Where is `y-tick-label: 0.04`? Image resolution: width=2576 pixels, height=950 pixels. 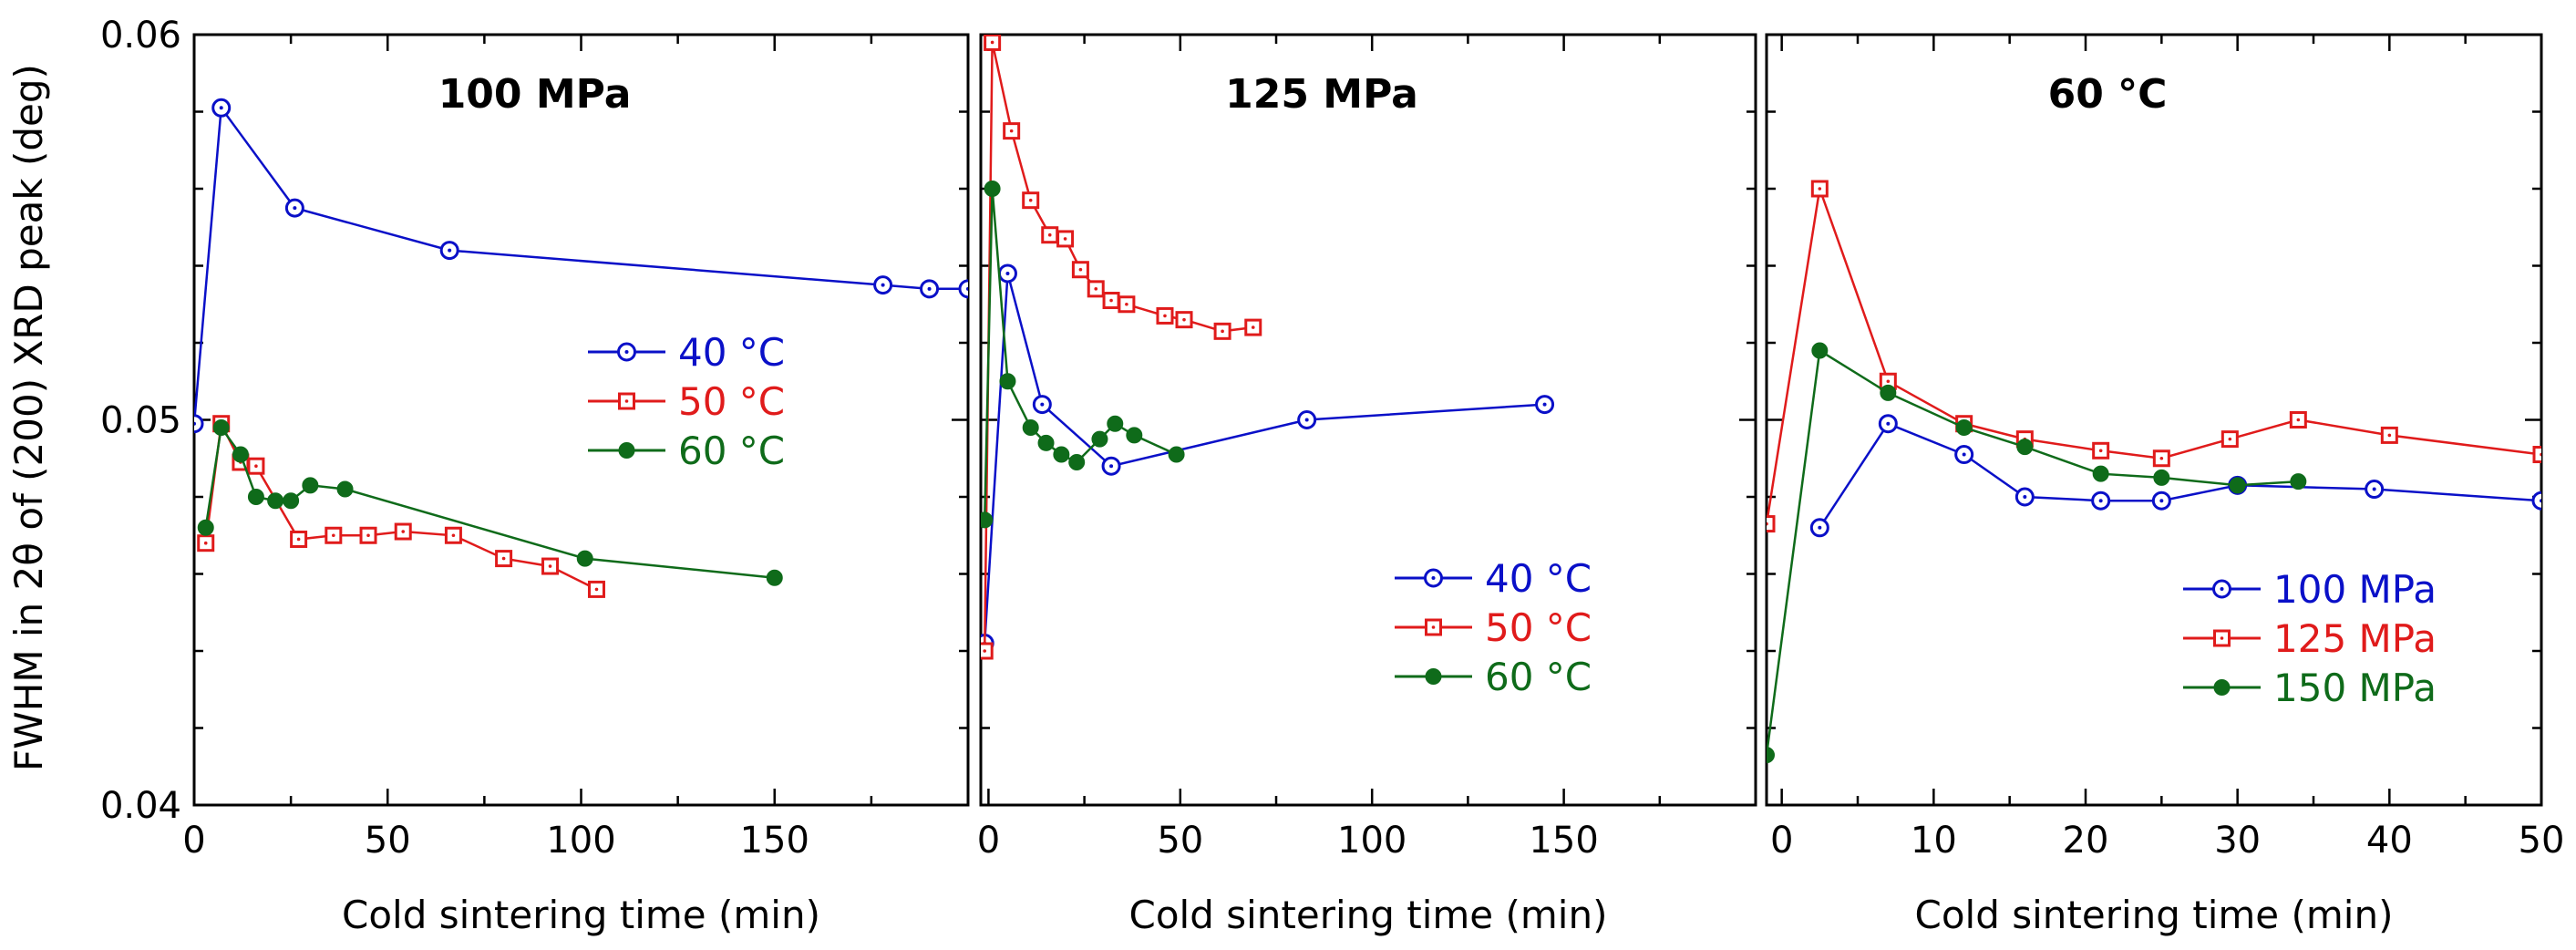
y-tick-label: 0.04 is located at coordinates (140, 806).